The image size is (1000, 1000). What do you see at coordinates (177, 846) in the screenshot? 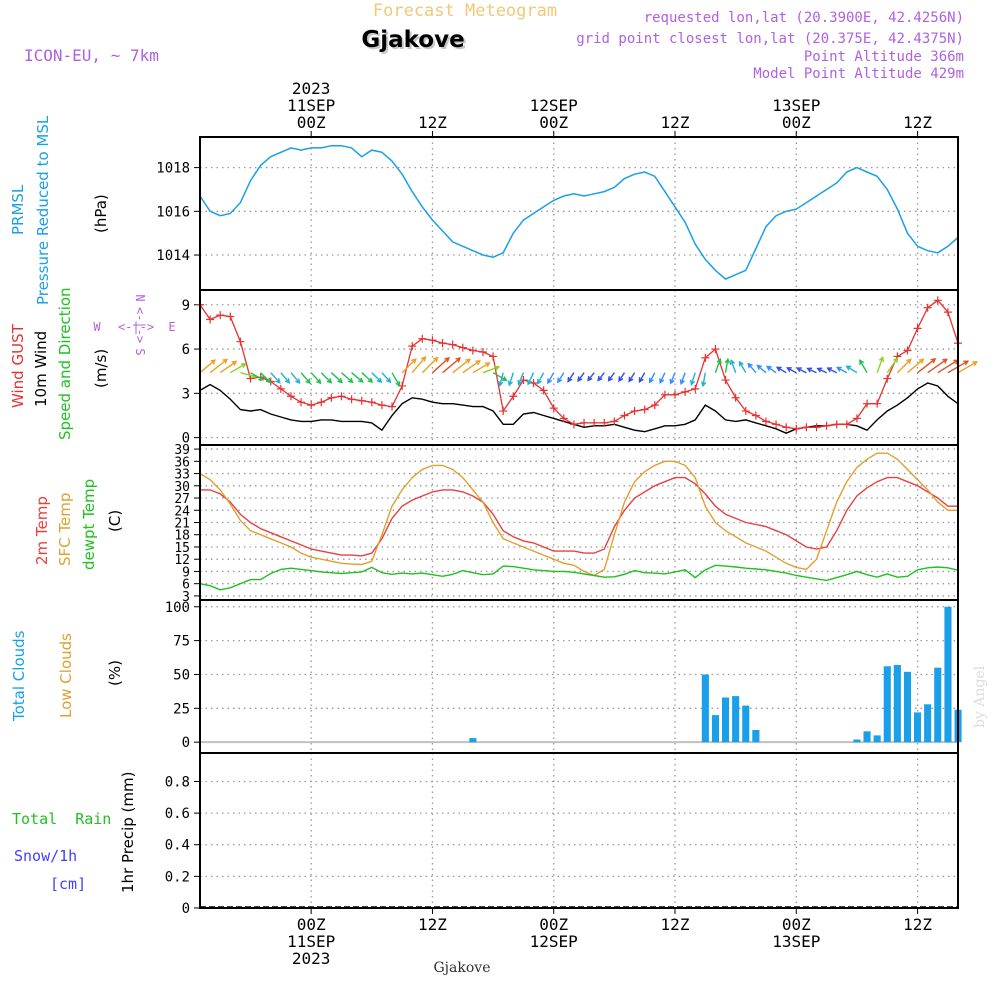
I see `y-tick-label: 0.4` at bounding box center [177, 846].